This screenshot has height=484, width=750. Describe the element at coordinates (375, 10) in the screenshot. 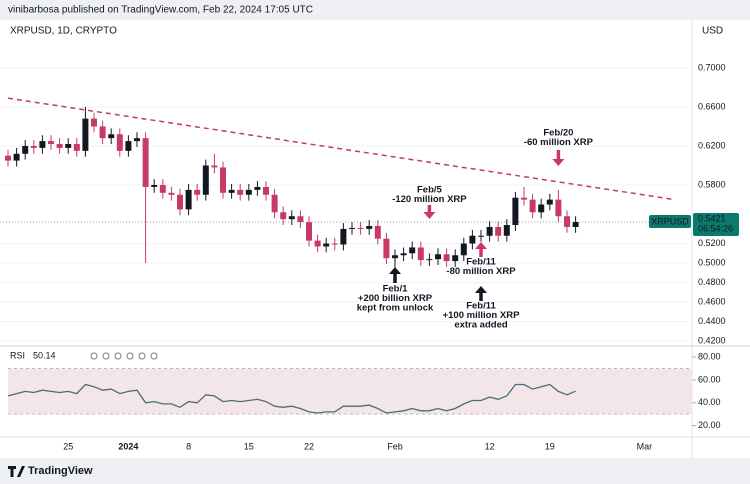

I see `header-bar` at that location.